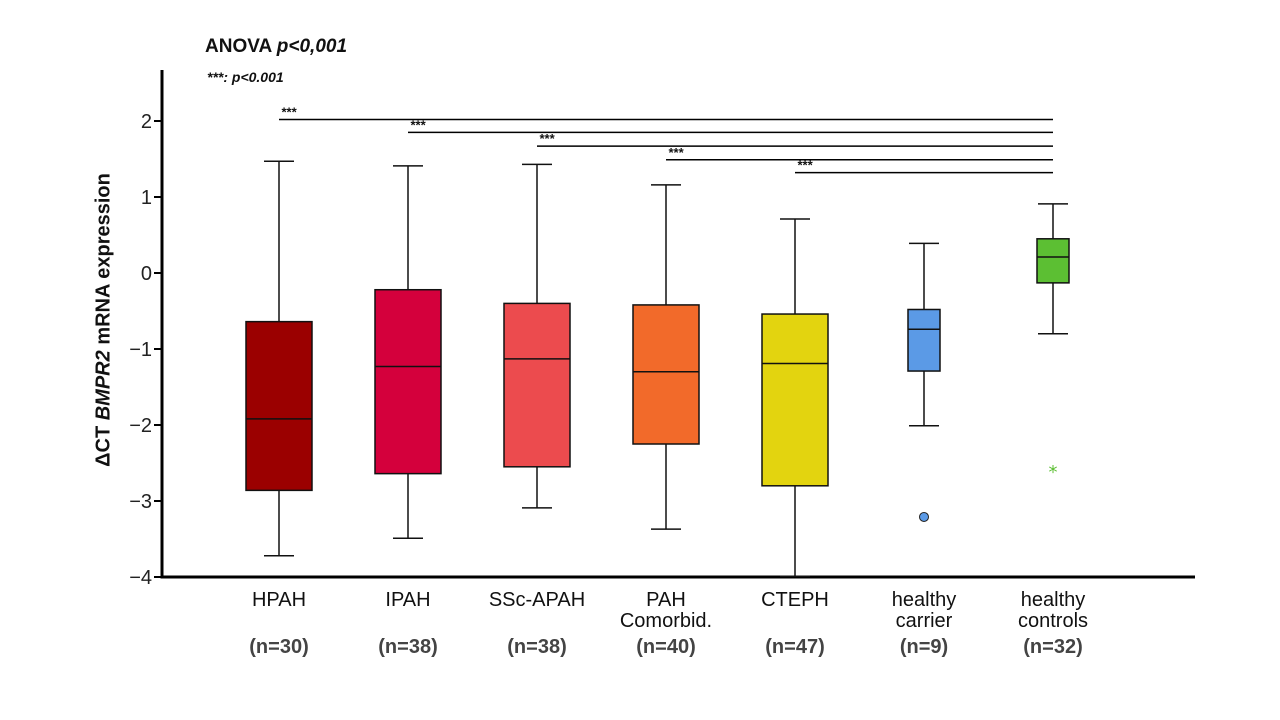  Describe the element at coordinates (279, 600) in the screenshot. I see `category-label: HPAH` at that location.